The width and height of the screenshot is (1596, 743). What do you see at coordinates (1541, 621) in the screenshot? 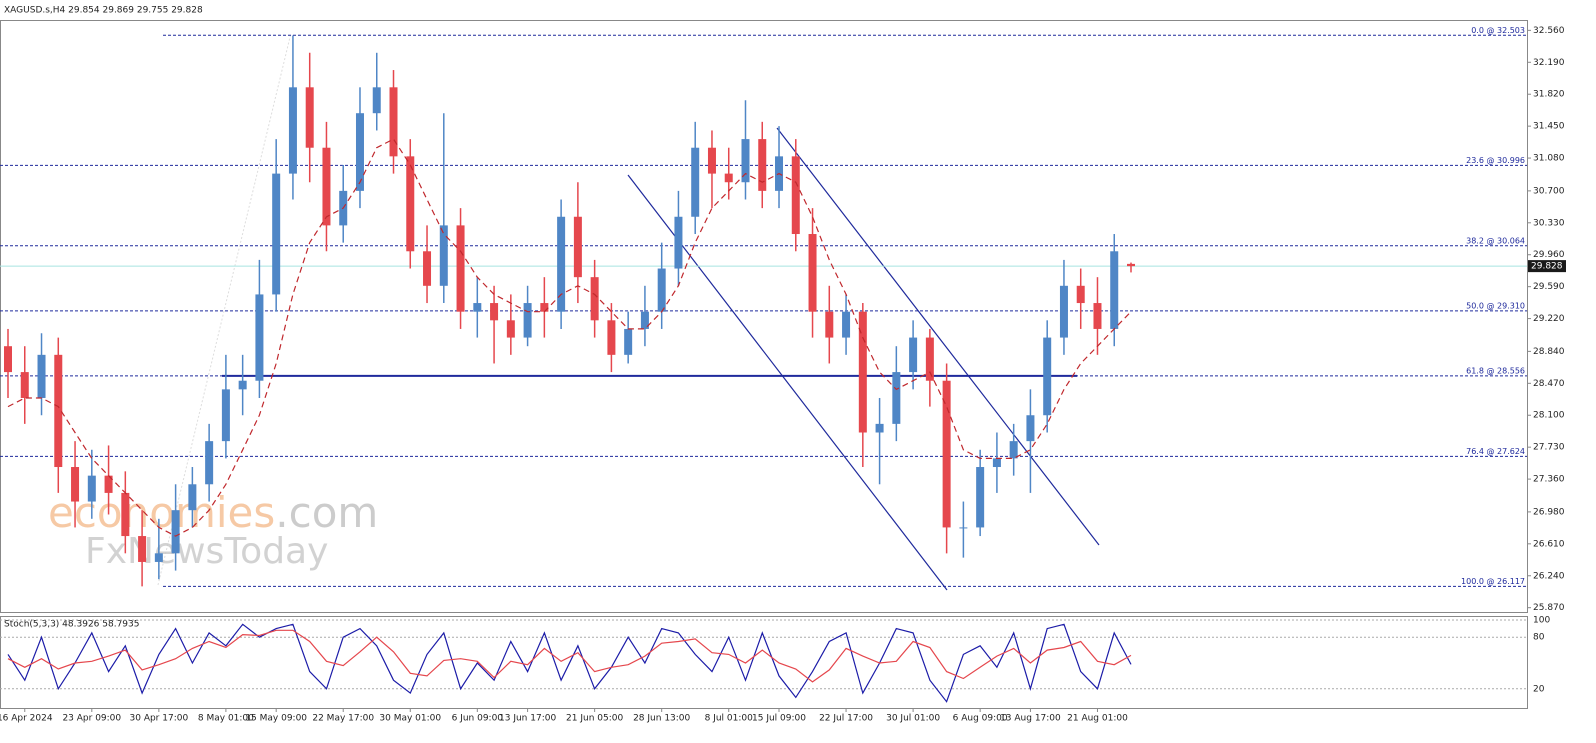
I see `stoch-tick-label: 100` at bounding box center [1541, 621].